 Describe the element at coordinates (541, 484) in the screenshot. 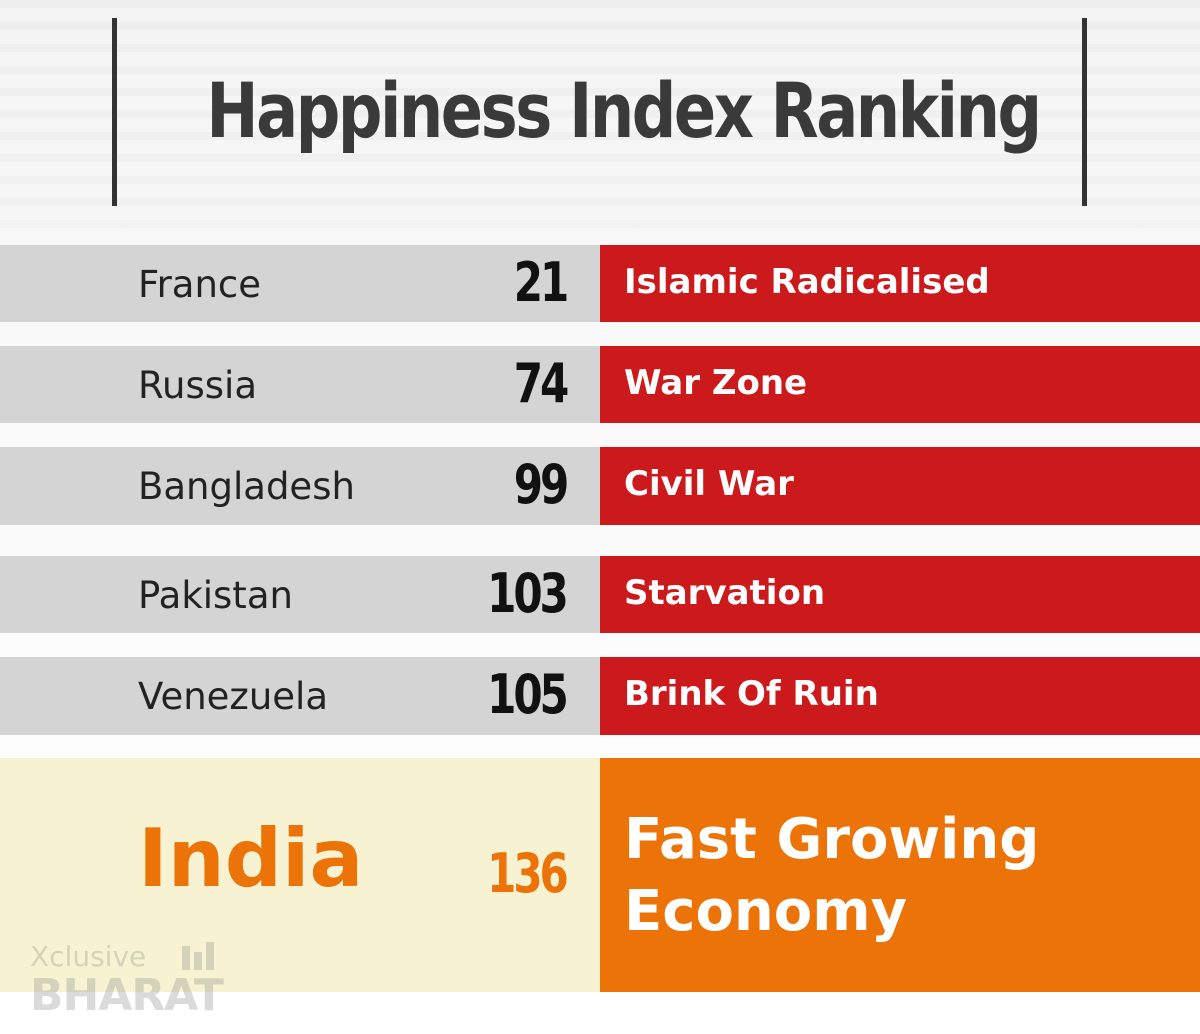

I see `rank-number: 99` at that location.